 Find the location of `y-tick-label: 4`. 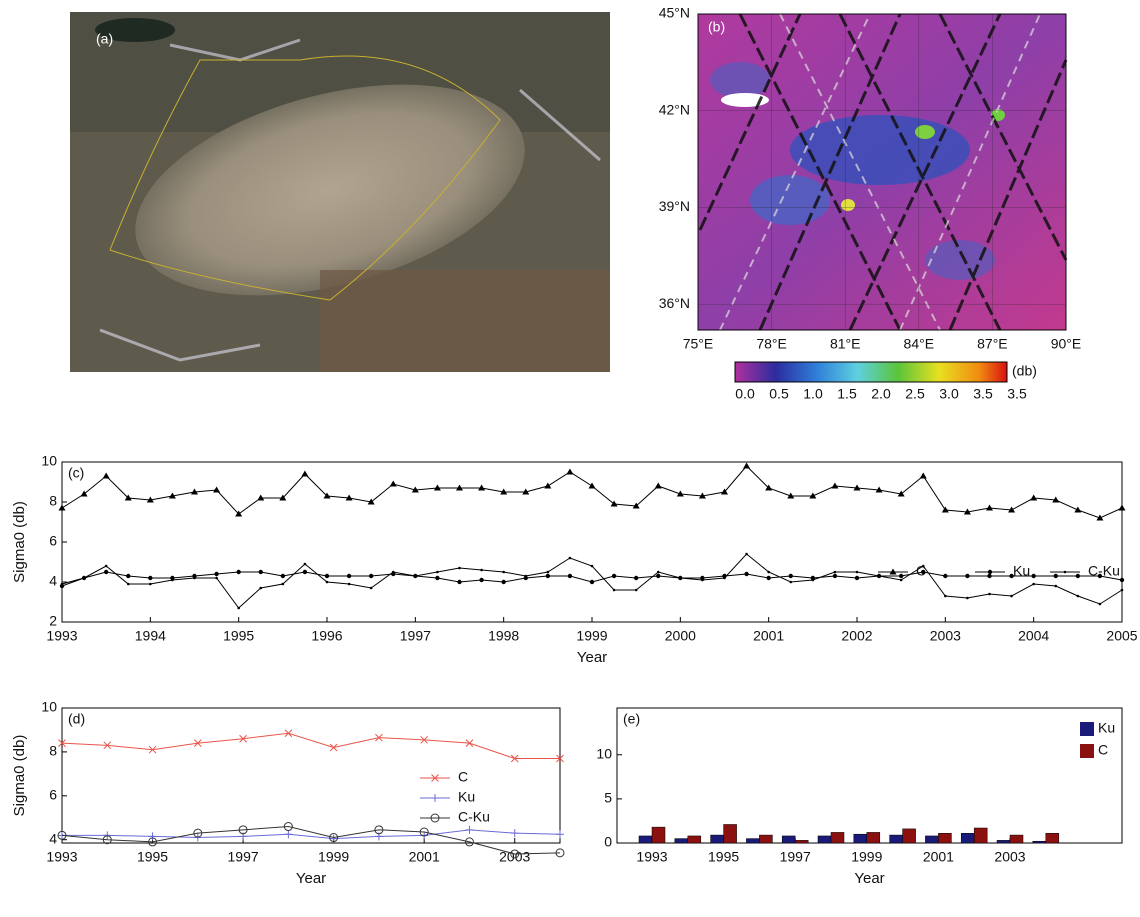

y-tick-label: 4 is located at coordinates (53, 838).